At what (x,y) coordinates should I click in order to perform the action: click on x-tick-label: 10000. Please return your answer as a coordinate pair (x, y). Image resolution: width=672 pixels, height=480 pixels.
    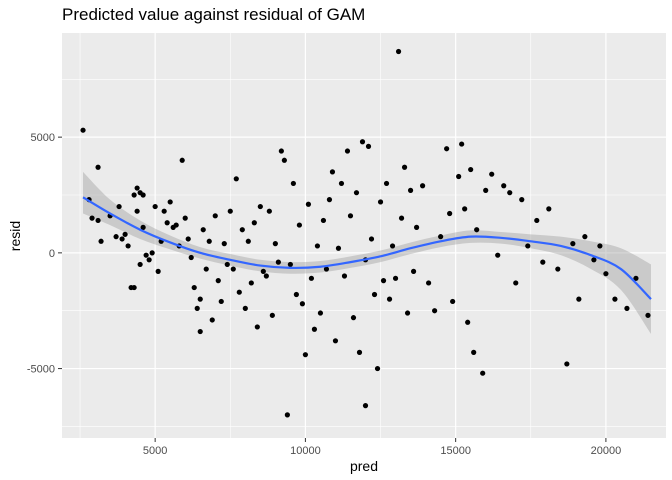
    Looking at the image, I should click on (305, 451).